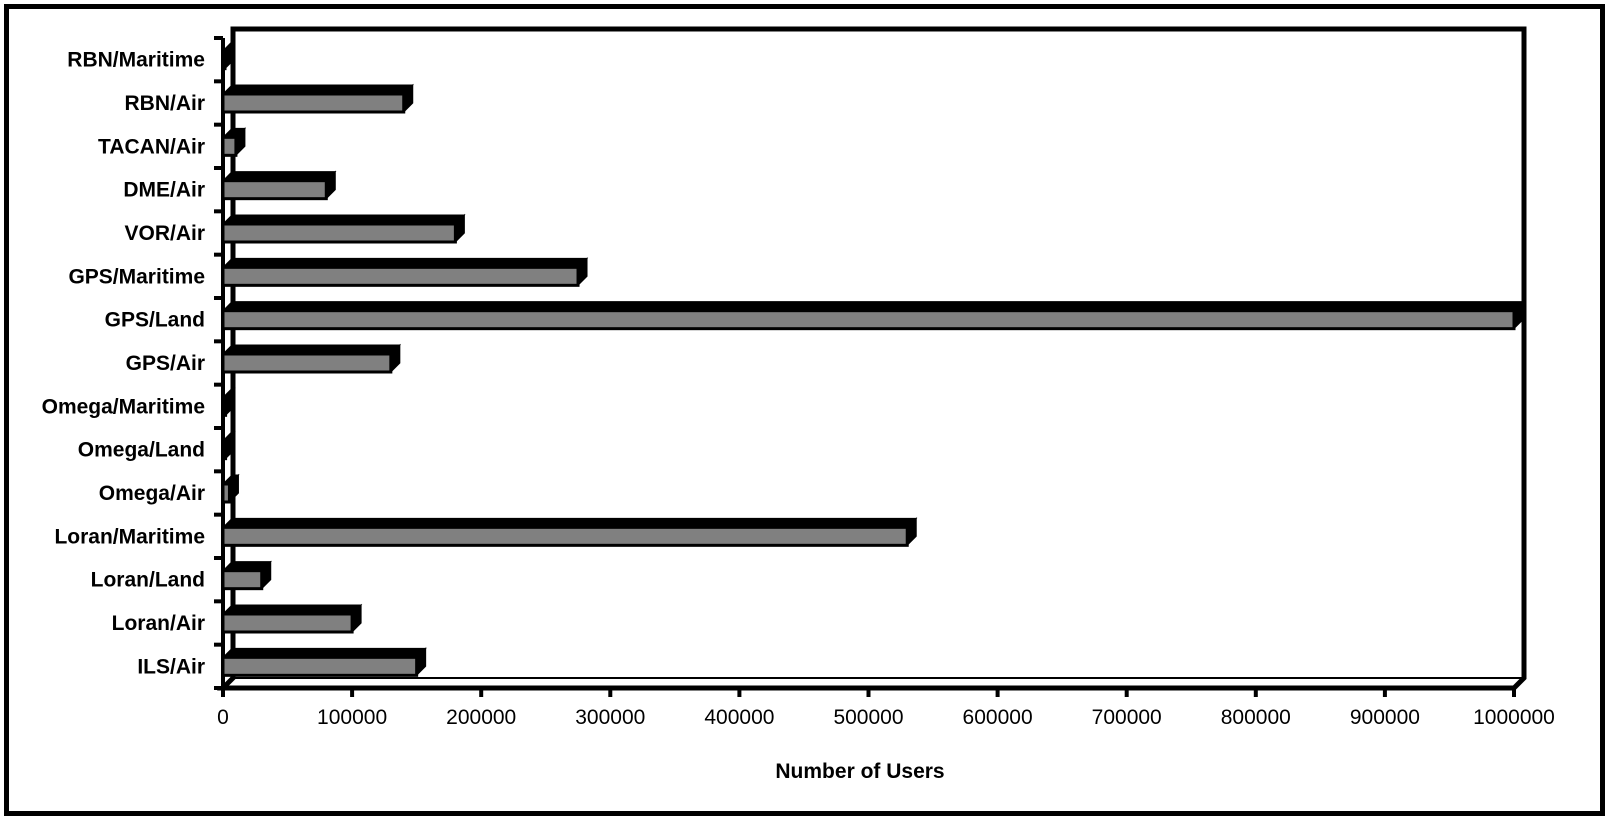 This screenshot has width=1616, height=828. I want to click on x-axis-title: Number of Users, so click(859, 771).